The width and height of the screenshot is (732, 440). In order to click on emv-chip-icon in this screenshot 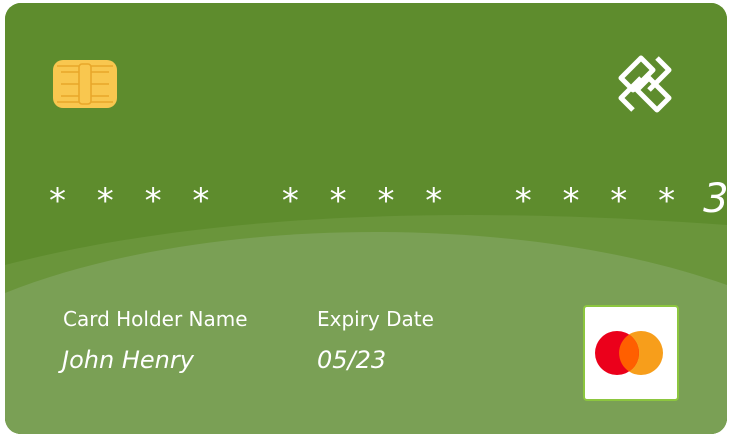, I will do `click(85, 84)`.